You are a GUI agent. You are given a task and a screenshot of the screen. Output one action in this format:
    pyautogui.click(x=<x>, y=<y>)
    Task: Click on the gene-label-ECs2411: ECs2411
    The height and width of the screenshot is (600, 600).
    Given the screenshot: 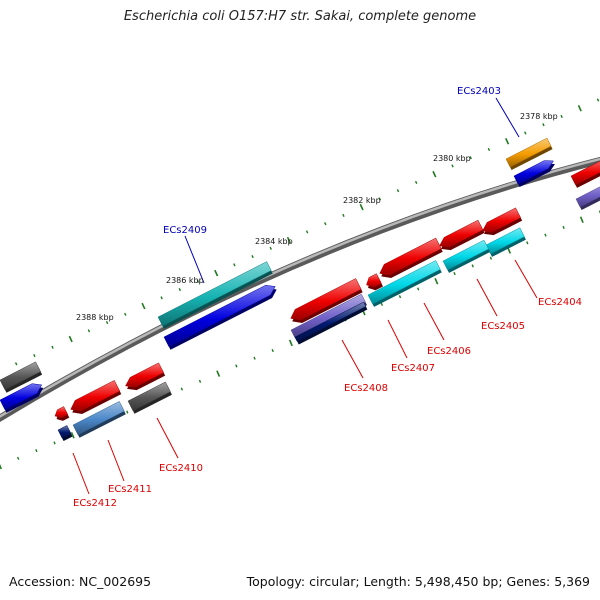 What is the action you would take?
    pyautogui.click(x=130, y=489)
    